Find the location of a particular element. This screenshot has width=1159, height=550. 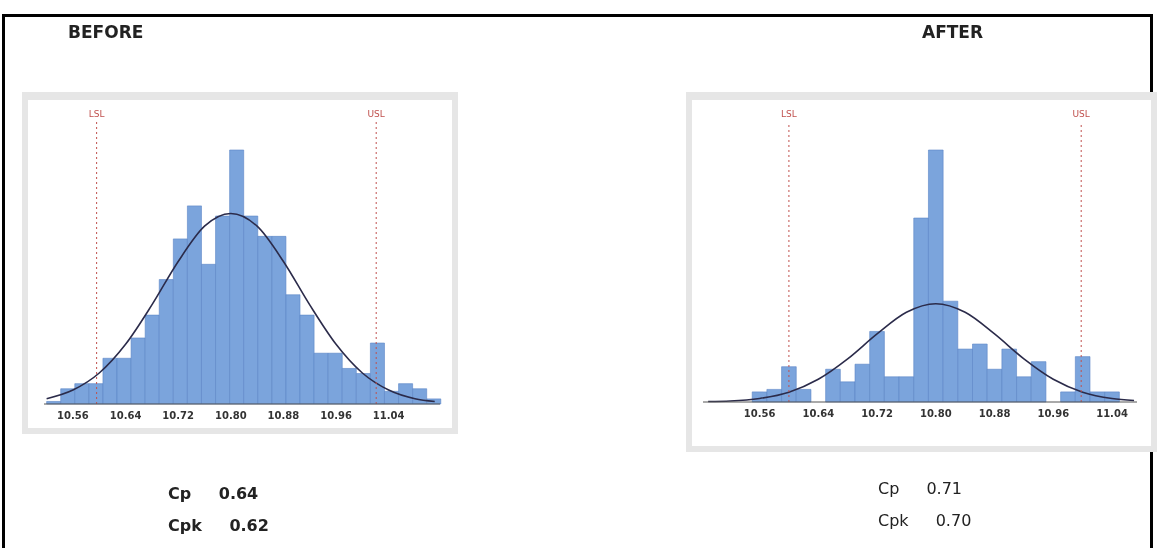

chart-title: AFTER is located at coordinates (953, 32).